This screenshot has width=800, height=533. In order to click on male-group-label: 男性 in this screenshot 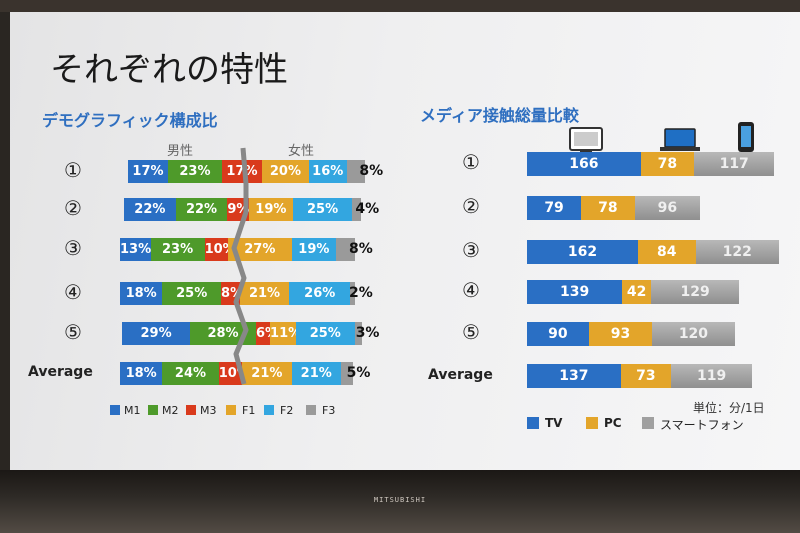, I will do `click(180, 151)`.